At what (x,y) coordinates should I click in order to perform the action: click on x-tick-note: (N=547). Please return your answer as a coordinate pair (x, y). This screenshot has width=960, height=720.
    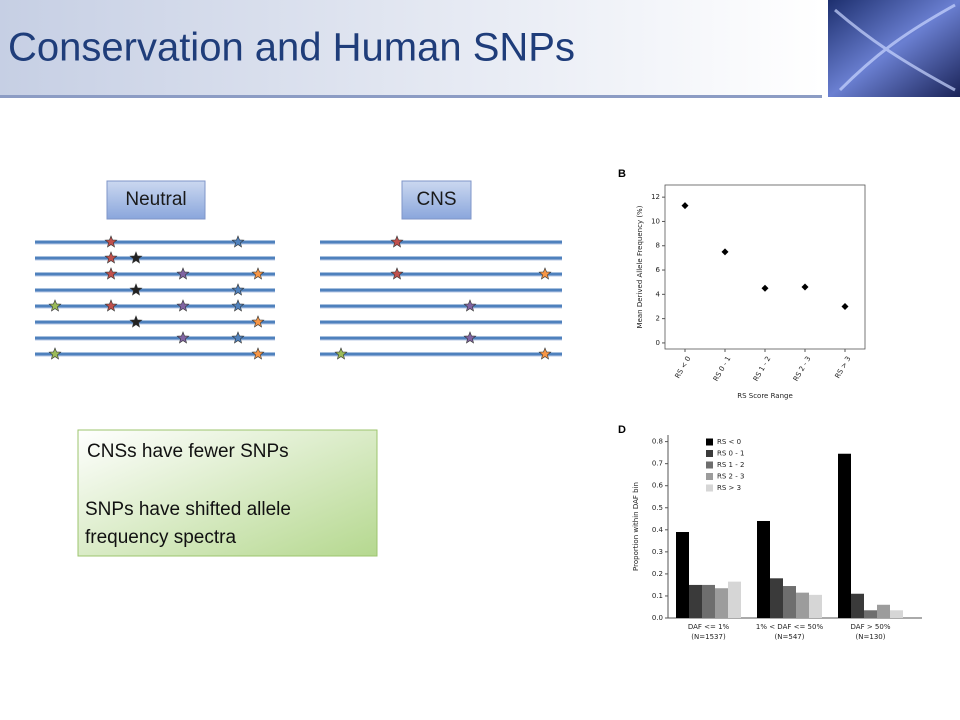
    Looking at the image, I should click on (790, 637).